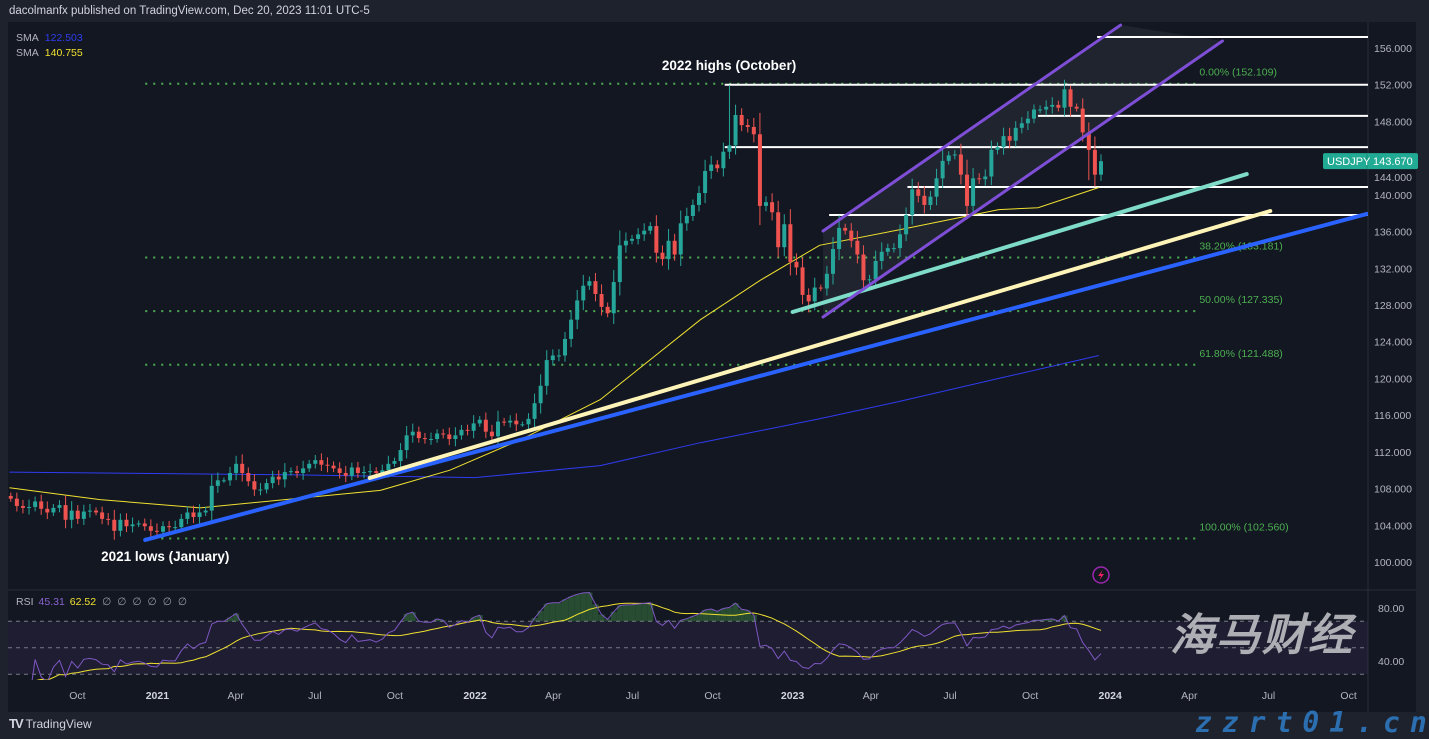 This screenshot has width=1429, height=739. I want to click on teal-support-trendline, so click(1019, 243).